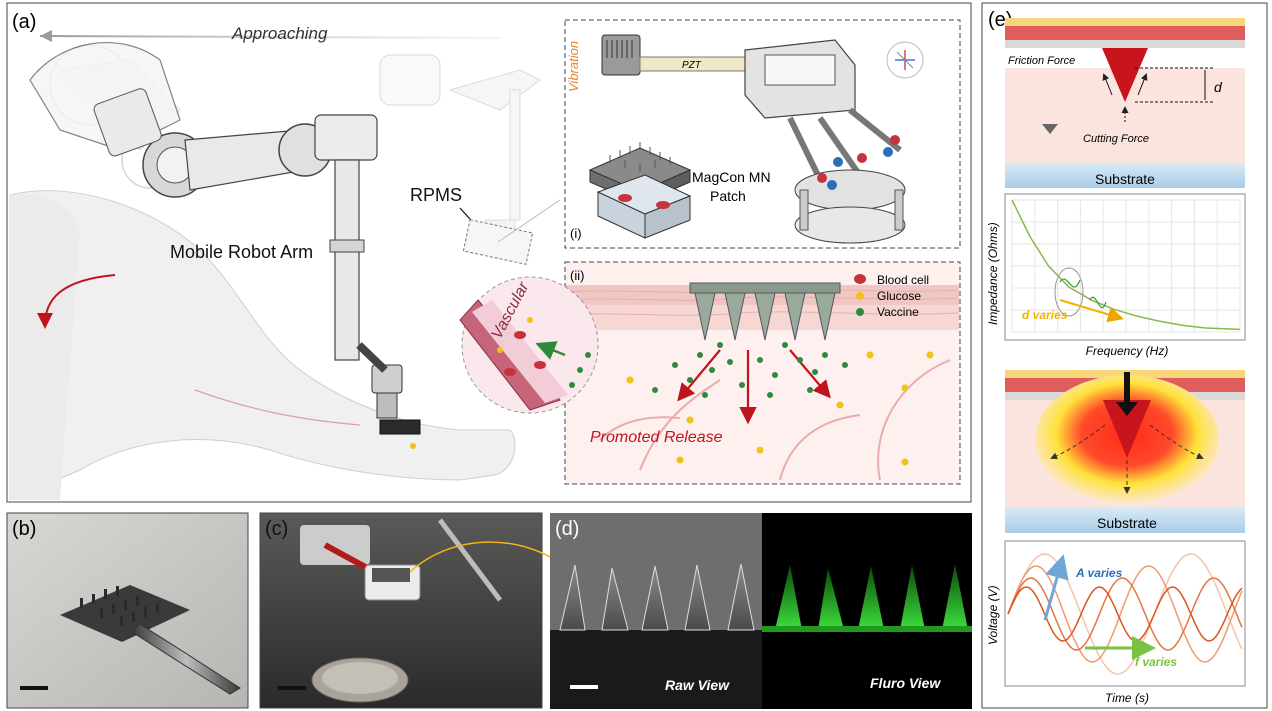 This screenshot has width=1272, height=711. I want to click on mn-needle-array, so click(640, 157).